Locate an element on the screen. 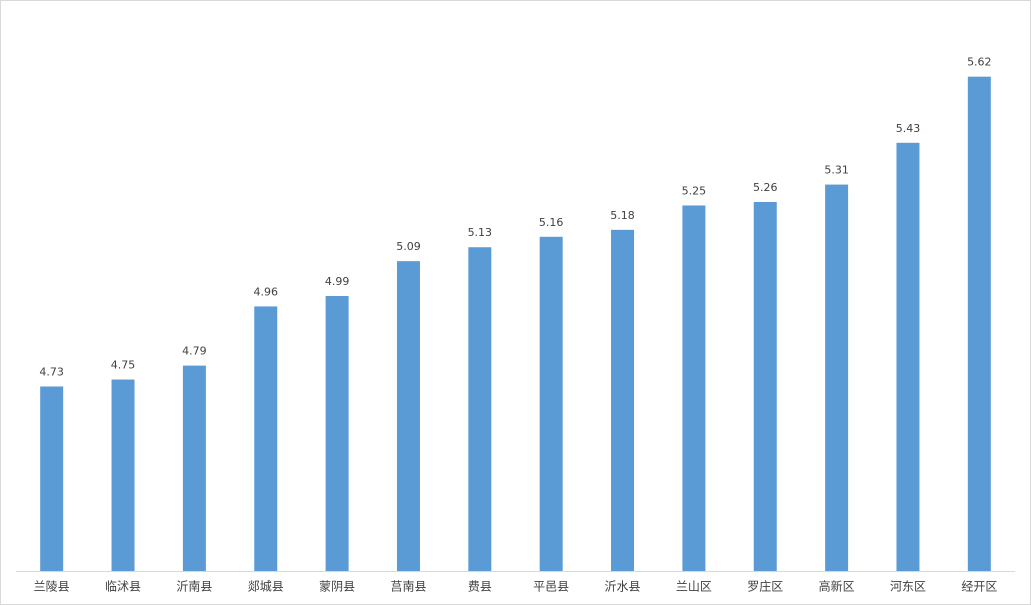 The height and width of the screenshot is (605, 1031). x-tick-label: 兰山区 is located at coordinates (694, 587).